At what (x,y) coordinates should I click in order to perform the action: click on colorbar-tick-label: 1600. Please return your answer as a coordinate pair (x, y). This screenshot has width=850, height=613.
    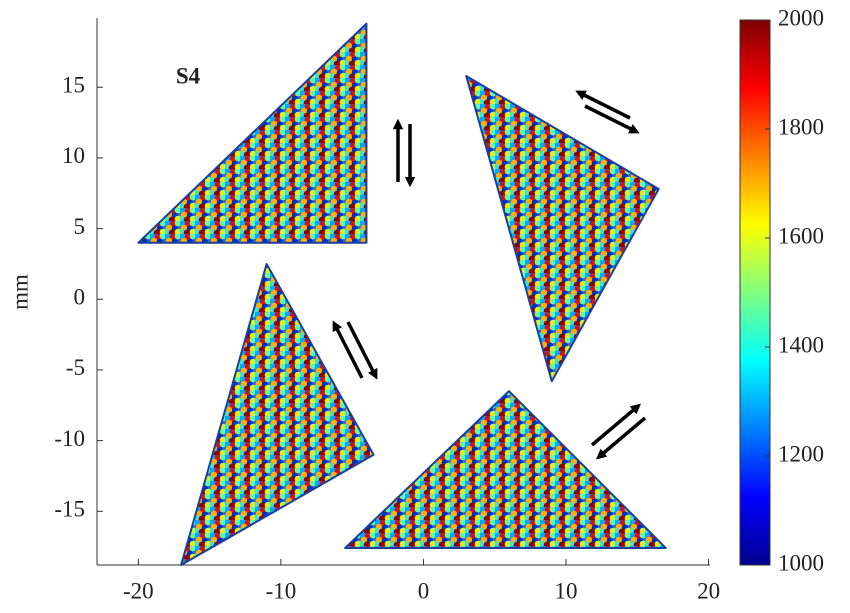
    Looking at the image, I should click on (801, 235).